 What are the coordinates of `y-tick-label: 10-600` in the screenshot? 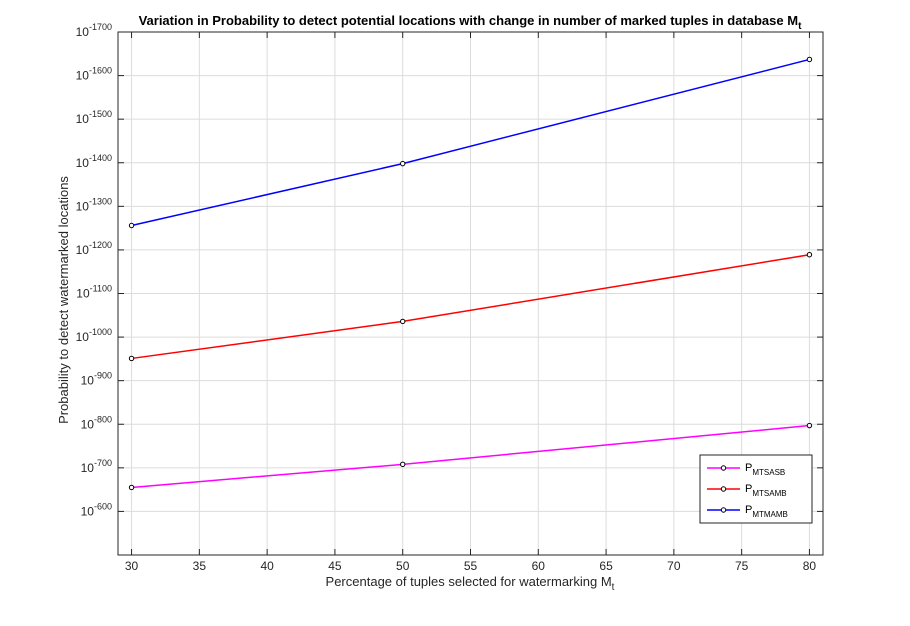 It's located at (96, 509).